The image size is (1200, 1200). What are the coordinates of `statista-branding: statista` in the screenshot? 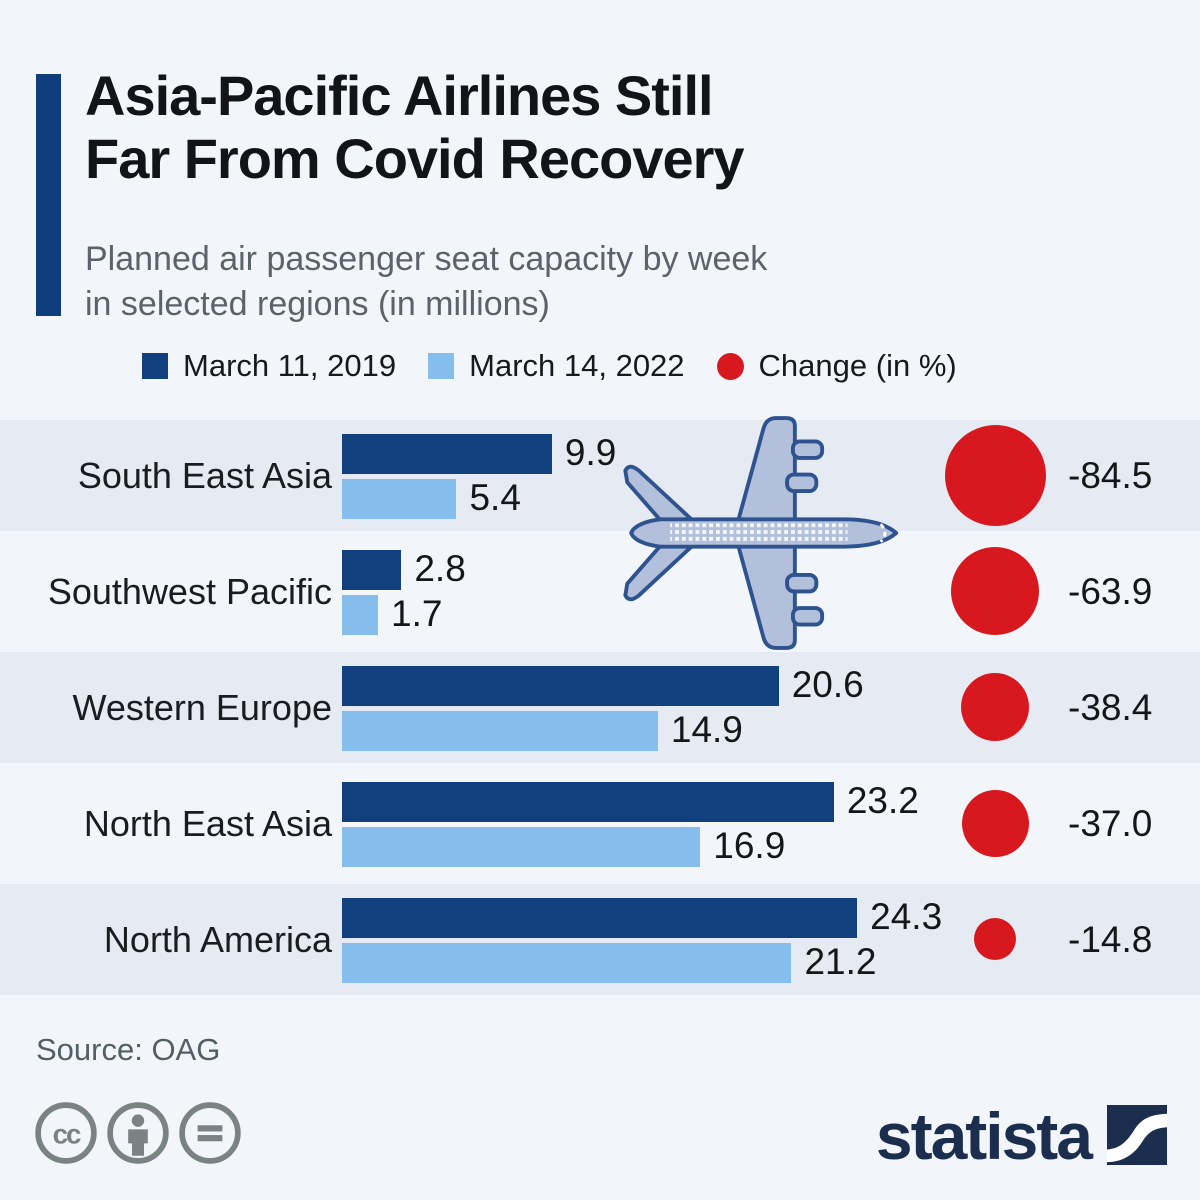 It's located at (1021, 1136).